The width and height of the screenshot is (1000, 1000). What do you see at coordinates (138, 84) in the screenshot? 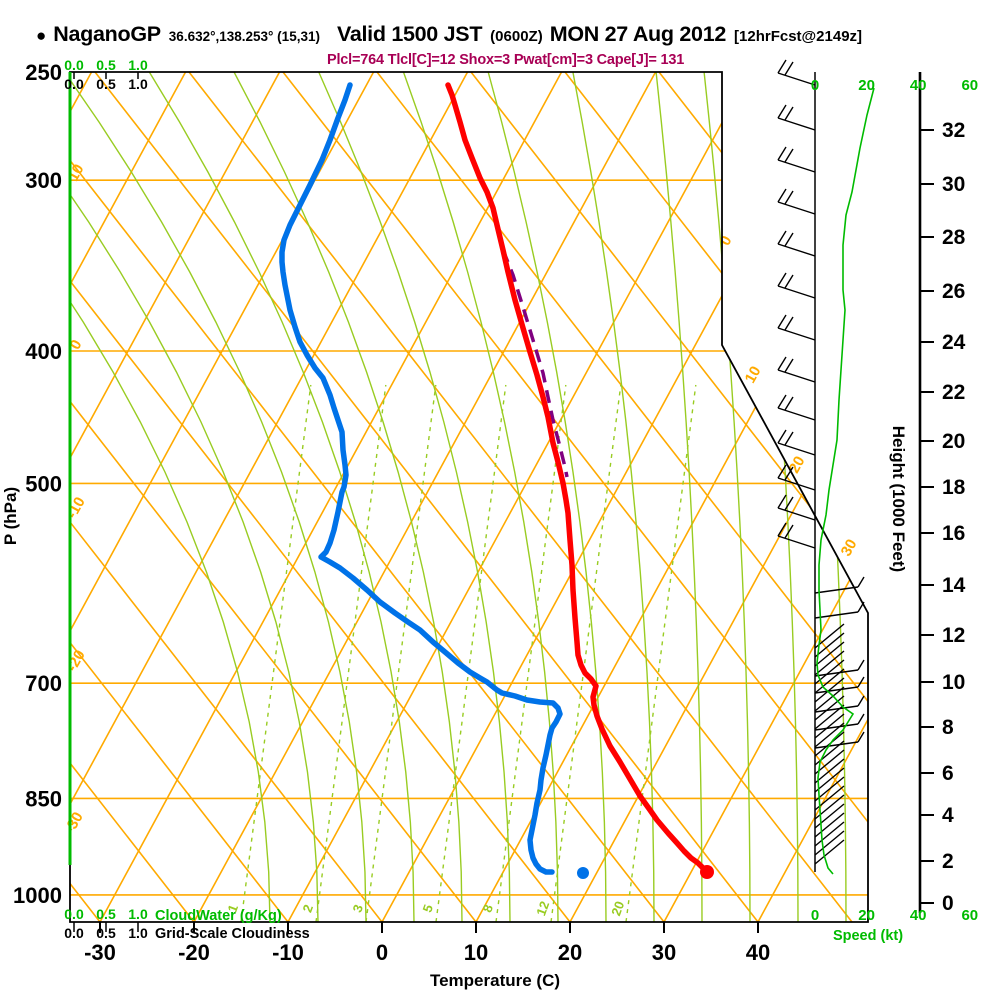
I see `cloudiness-tick-label: 1.0` at bounding box center [138, 84].